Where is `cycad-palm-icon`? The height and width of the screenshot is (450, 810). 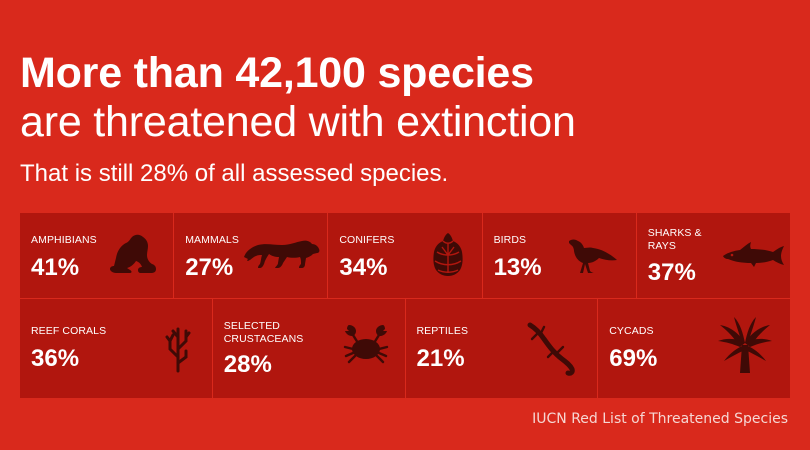
cycad-palm-icon is located at coordinates (745, 346).